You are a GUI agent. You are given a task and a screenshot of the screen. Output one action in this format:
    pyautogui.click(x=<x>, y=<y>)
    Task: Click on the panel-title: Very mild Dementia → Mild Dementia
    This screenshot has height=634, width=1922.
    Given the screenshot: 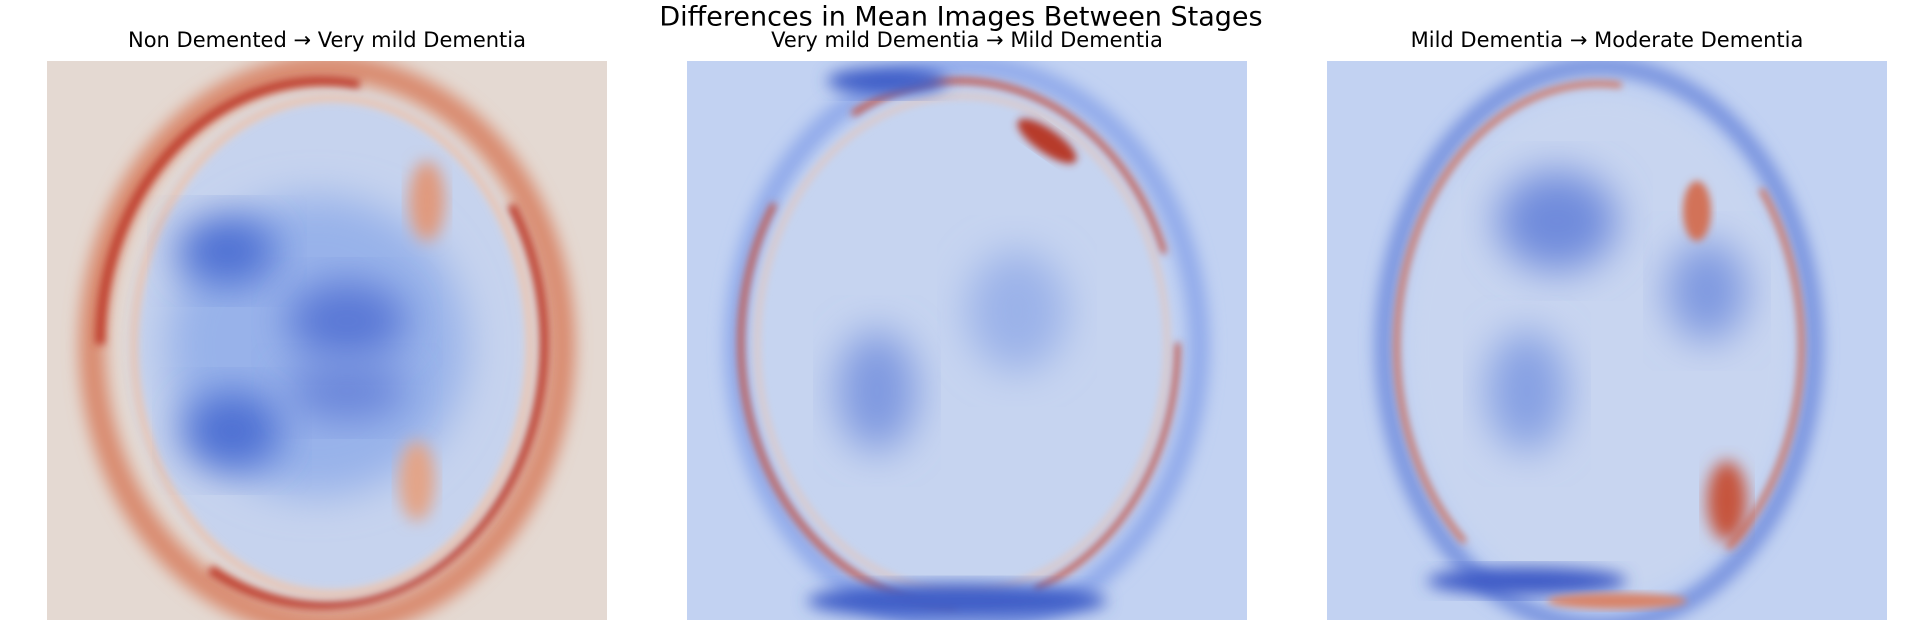 What is the action you would take?
    pyautogui.click(x=967, y=40)
    